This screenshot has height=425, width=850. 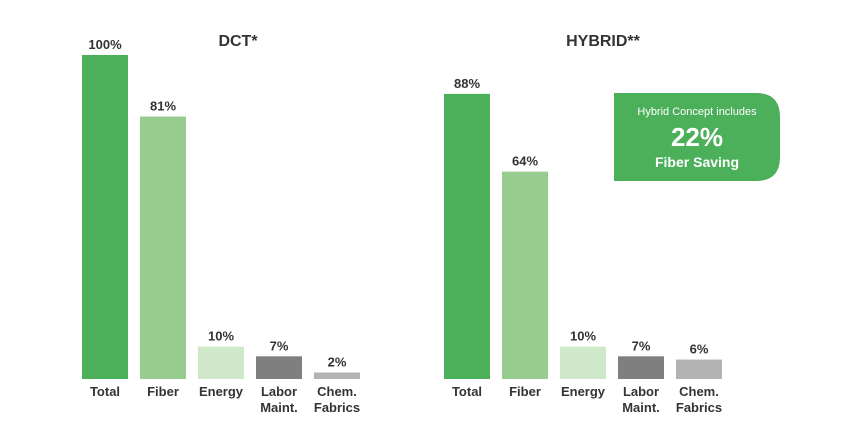 What do you see at coordinates (525, 391) in the screenshot?
I see `hybrid-category-label-1-0: Fiber` at bounding box center [525, 391].